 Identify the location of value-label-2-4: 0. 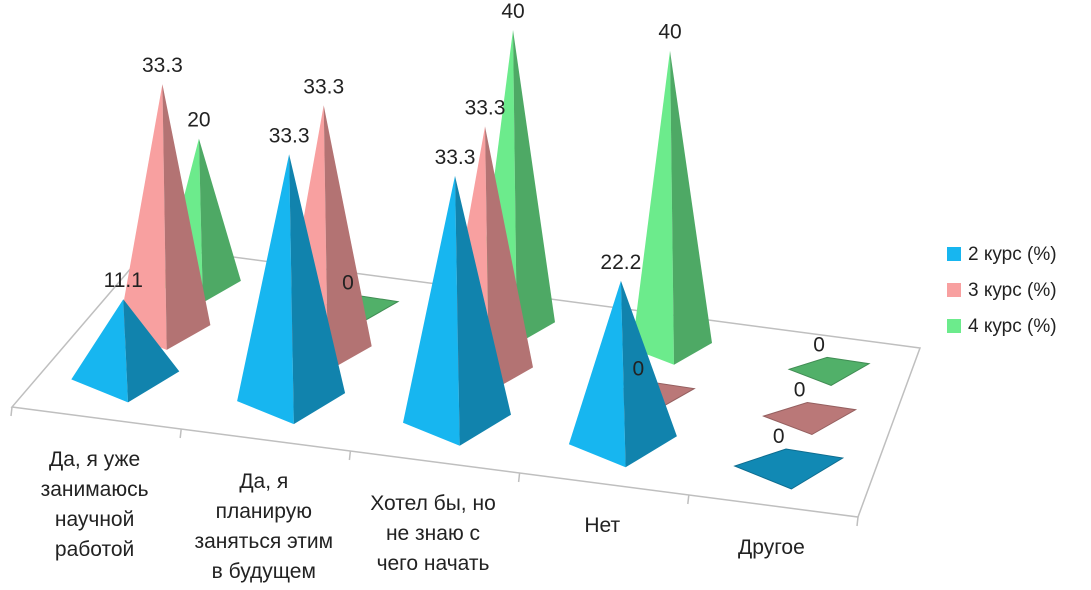
(819, 344).